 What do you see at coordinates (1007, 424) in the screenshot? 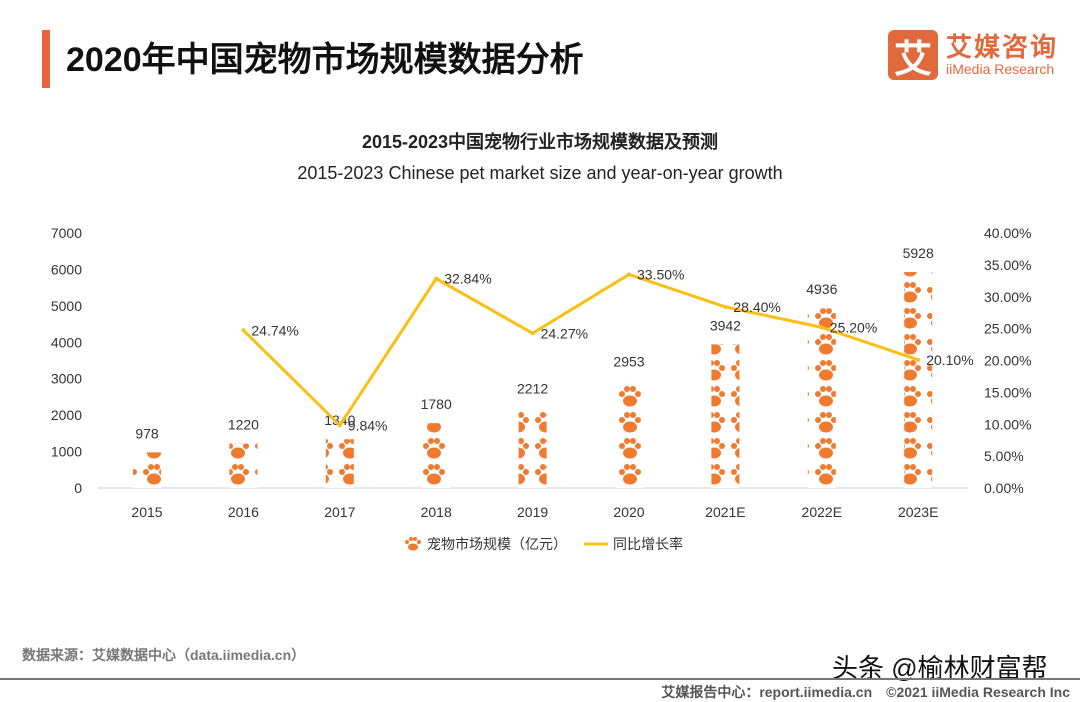
I see `y-right-tick: 10.00%` at bounding box center [1007, 424].